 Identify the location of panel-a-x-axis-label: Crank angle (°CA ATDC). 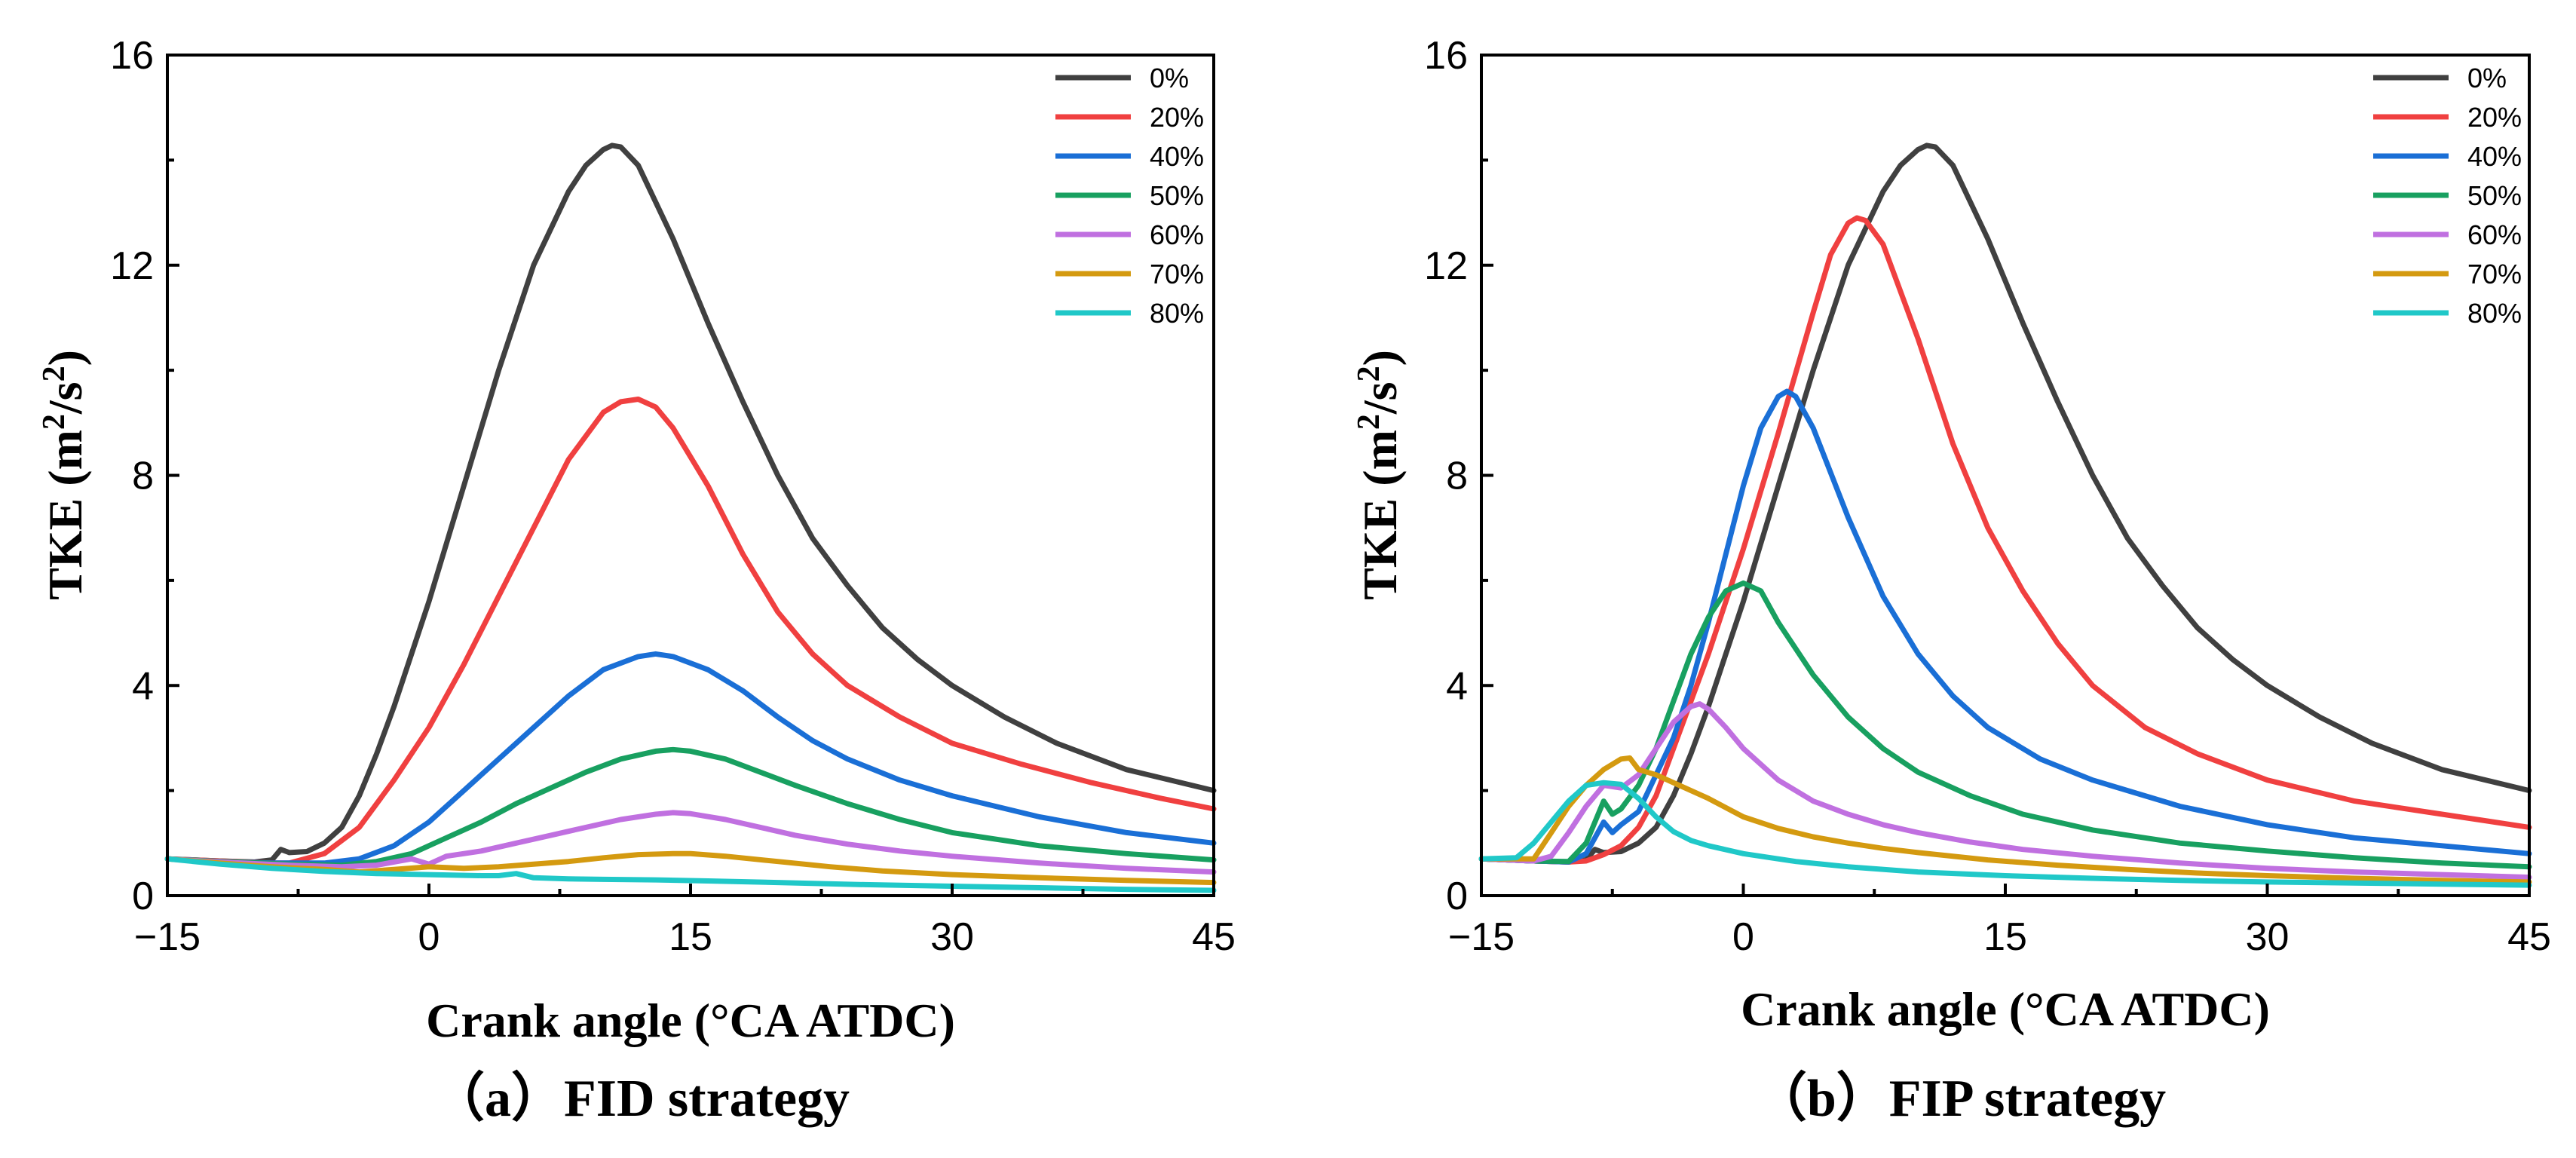
(690, 1020).